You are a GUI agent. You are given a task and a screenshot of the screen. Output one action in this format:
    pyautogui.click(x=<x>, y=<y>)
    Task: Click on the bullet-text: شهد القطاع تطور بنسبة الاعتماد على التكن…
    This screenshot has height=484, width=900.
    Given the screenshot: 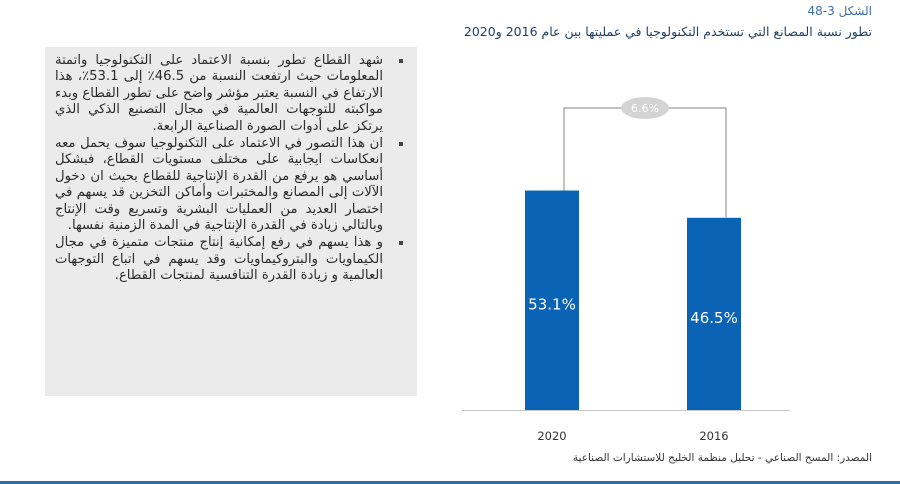 What is the action you would take?
    pyautogui.click(x=219, y=93)
    